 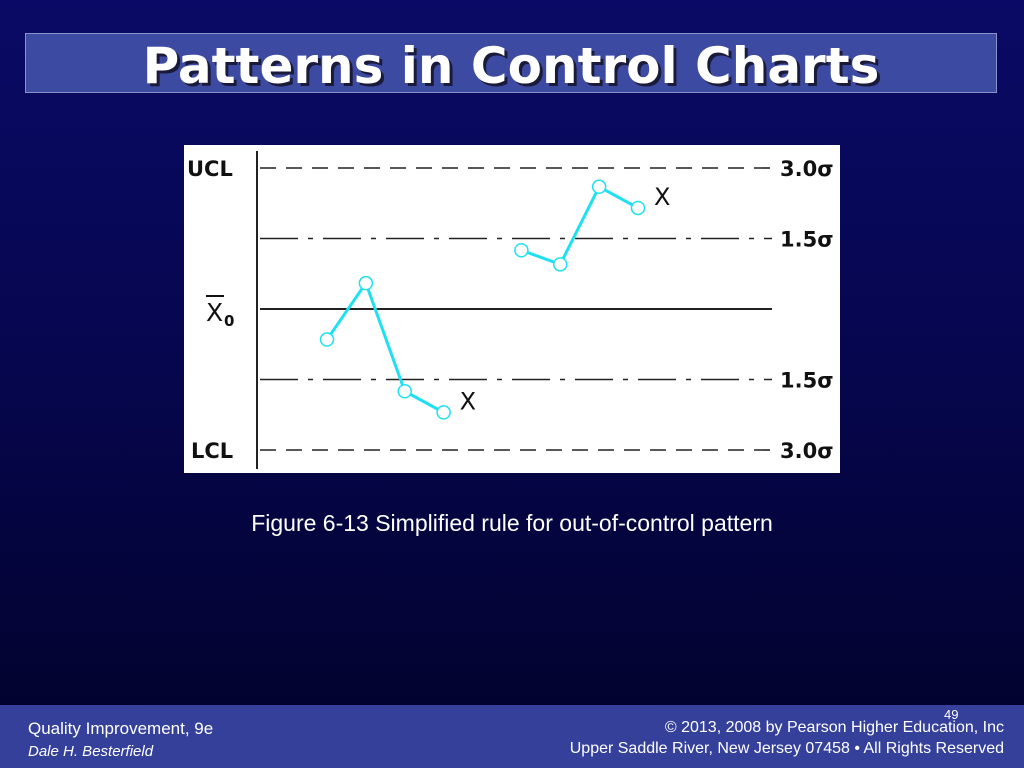 I want to click on title-bar: Patterns in Control Charts, so click(x=511, y=64).